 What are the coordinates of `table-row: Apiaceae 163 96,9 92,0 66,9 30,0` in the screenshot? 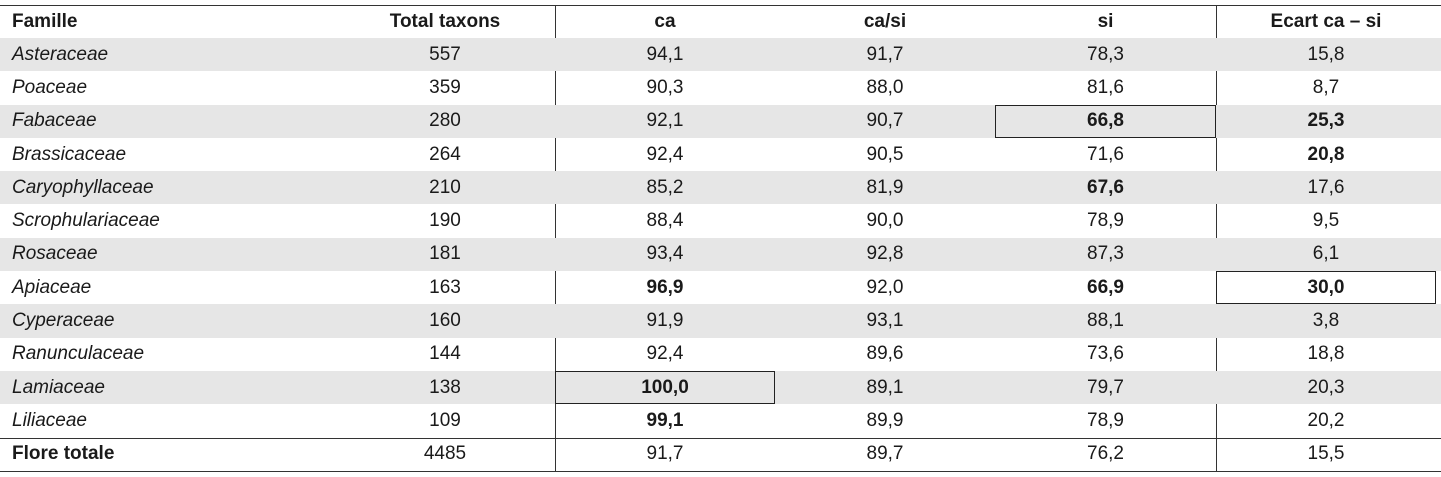 It's located at (720, 288).